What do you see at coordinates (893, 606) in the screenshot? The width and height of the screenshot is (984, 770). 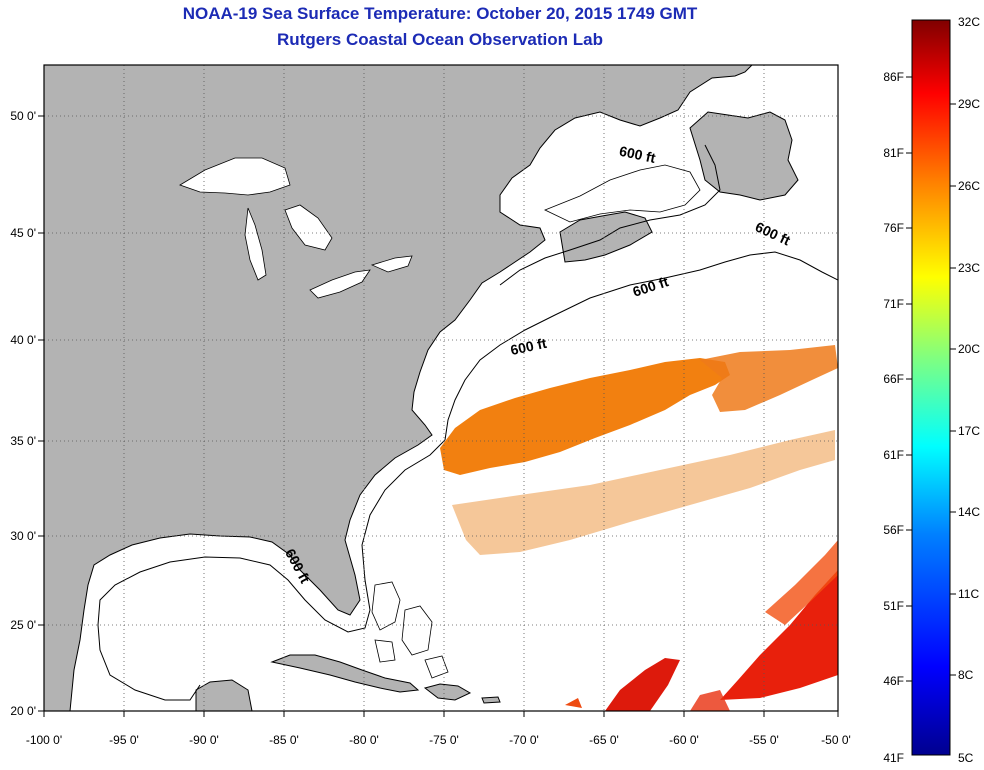 I see `colorbar-f-label: 51F` at bounding box center [893, 606].